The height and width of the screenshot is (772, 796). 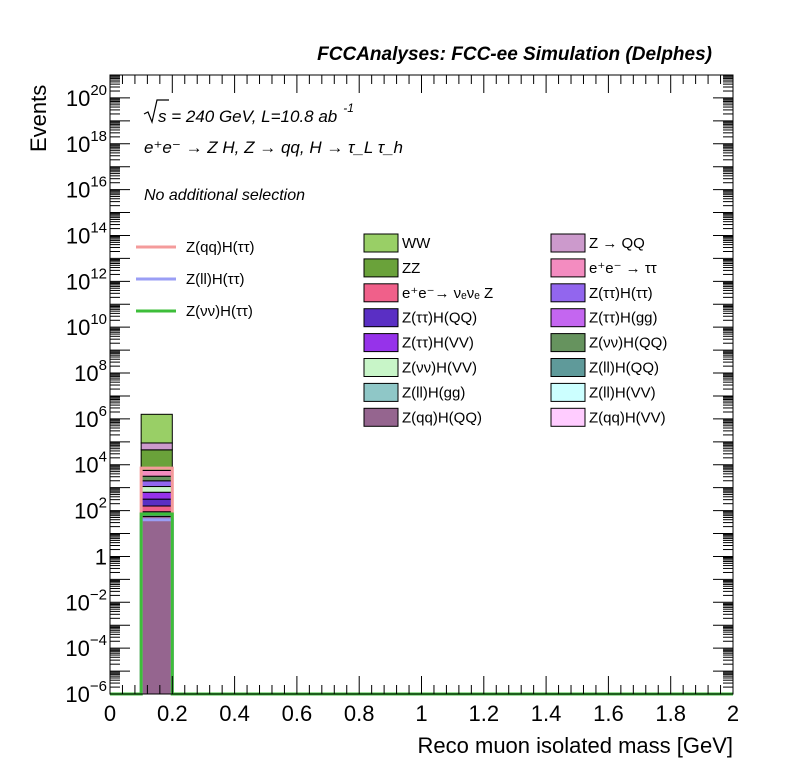 What do you see at coordinates (514, 54) in the screenshot?
I see `chart-title: FCCAnalyses: FCC-ee Simulation (Delphes)` at bounding box center [514, 54].